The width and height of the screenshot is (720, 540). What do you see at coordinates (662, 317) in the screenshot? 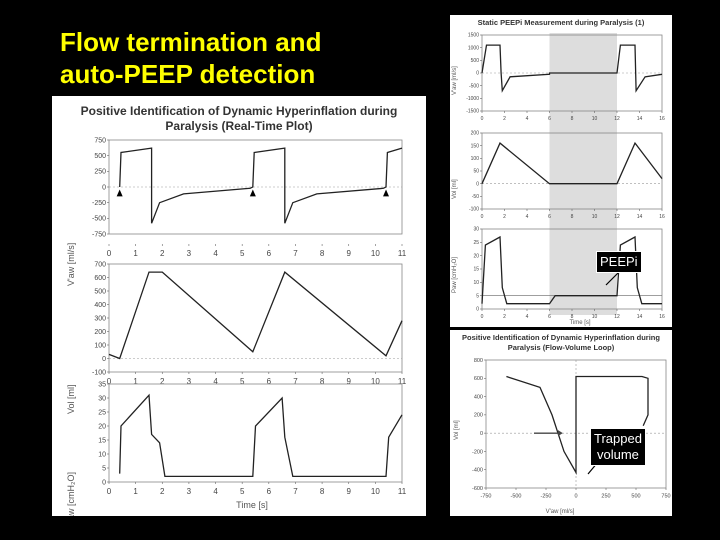
I see `rt-paw-xtick-8: 16` at bounding box center [662, 317].